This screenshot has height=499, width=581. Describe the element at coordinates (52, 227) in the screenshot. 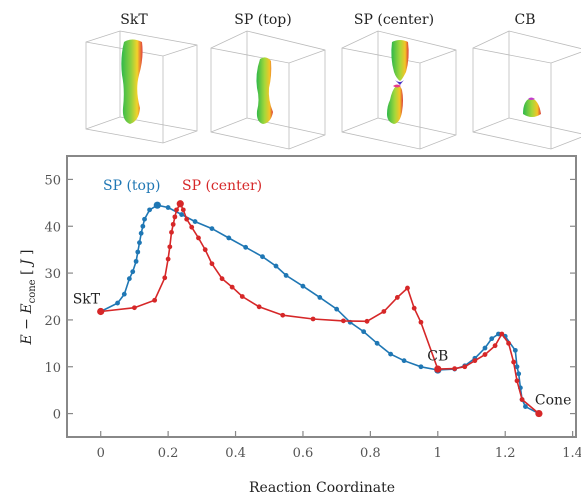

I see `y-tick-label: 40` at that location.